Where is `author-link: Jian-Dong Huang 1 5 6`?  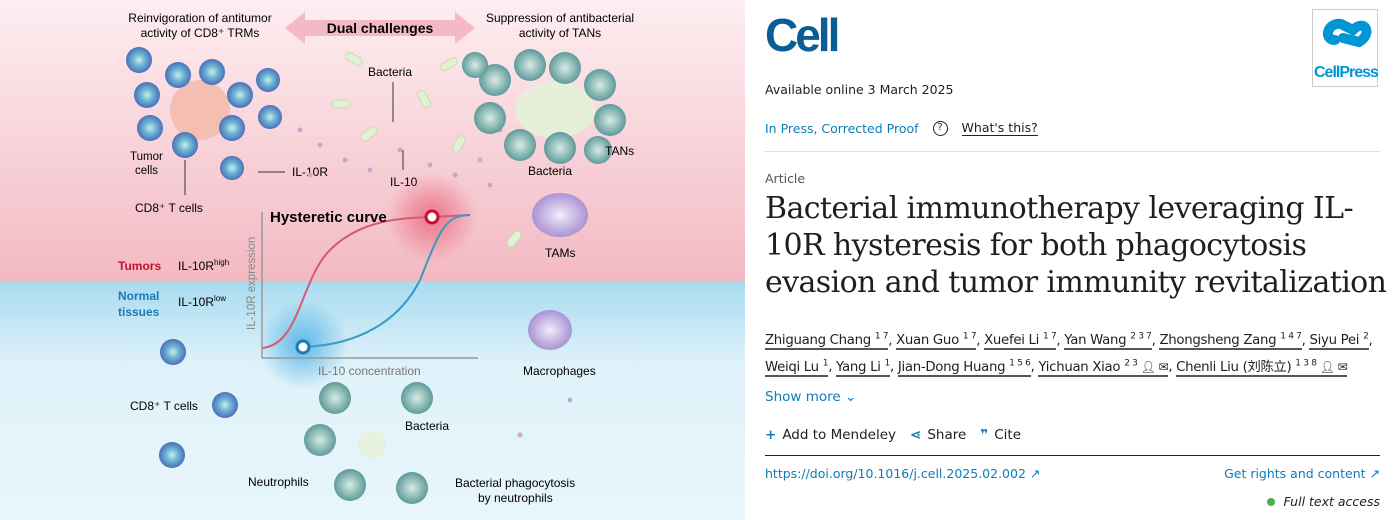
author-link: Jian-Dong Huang 1 5 6 is located at coordinates (964, 367).